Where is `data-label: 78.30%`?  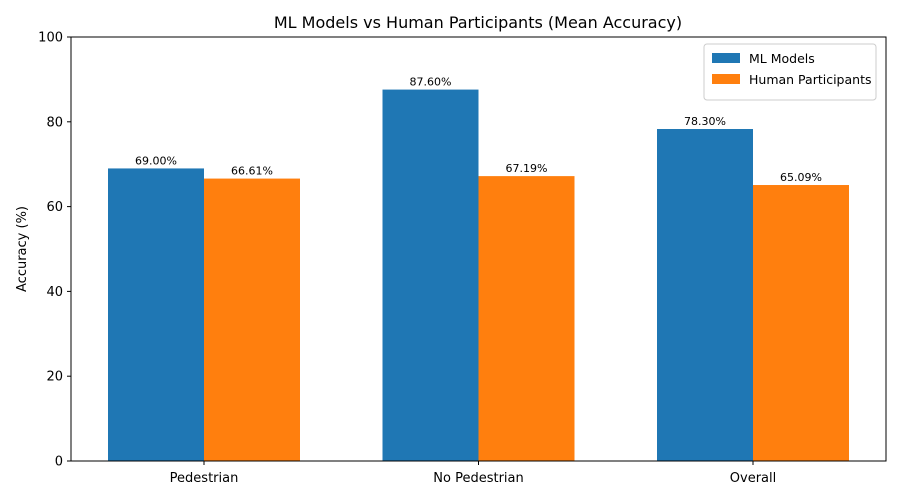
data-label: 78.30% is located at coordinates (705, 121).